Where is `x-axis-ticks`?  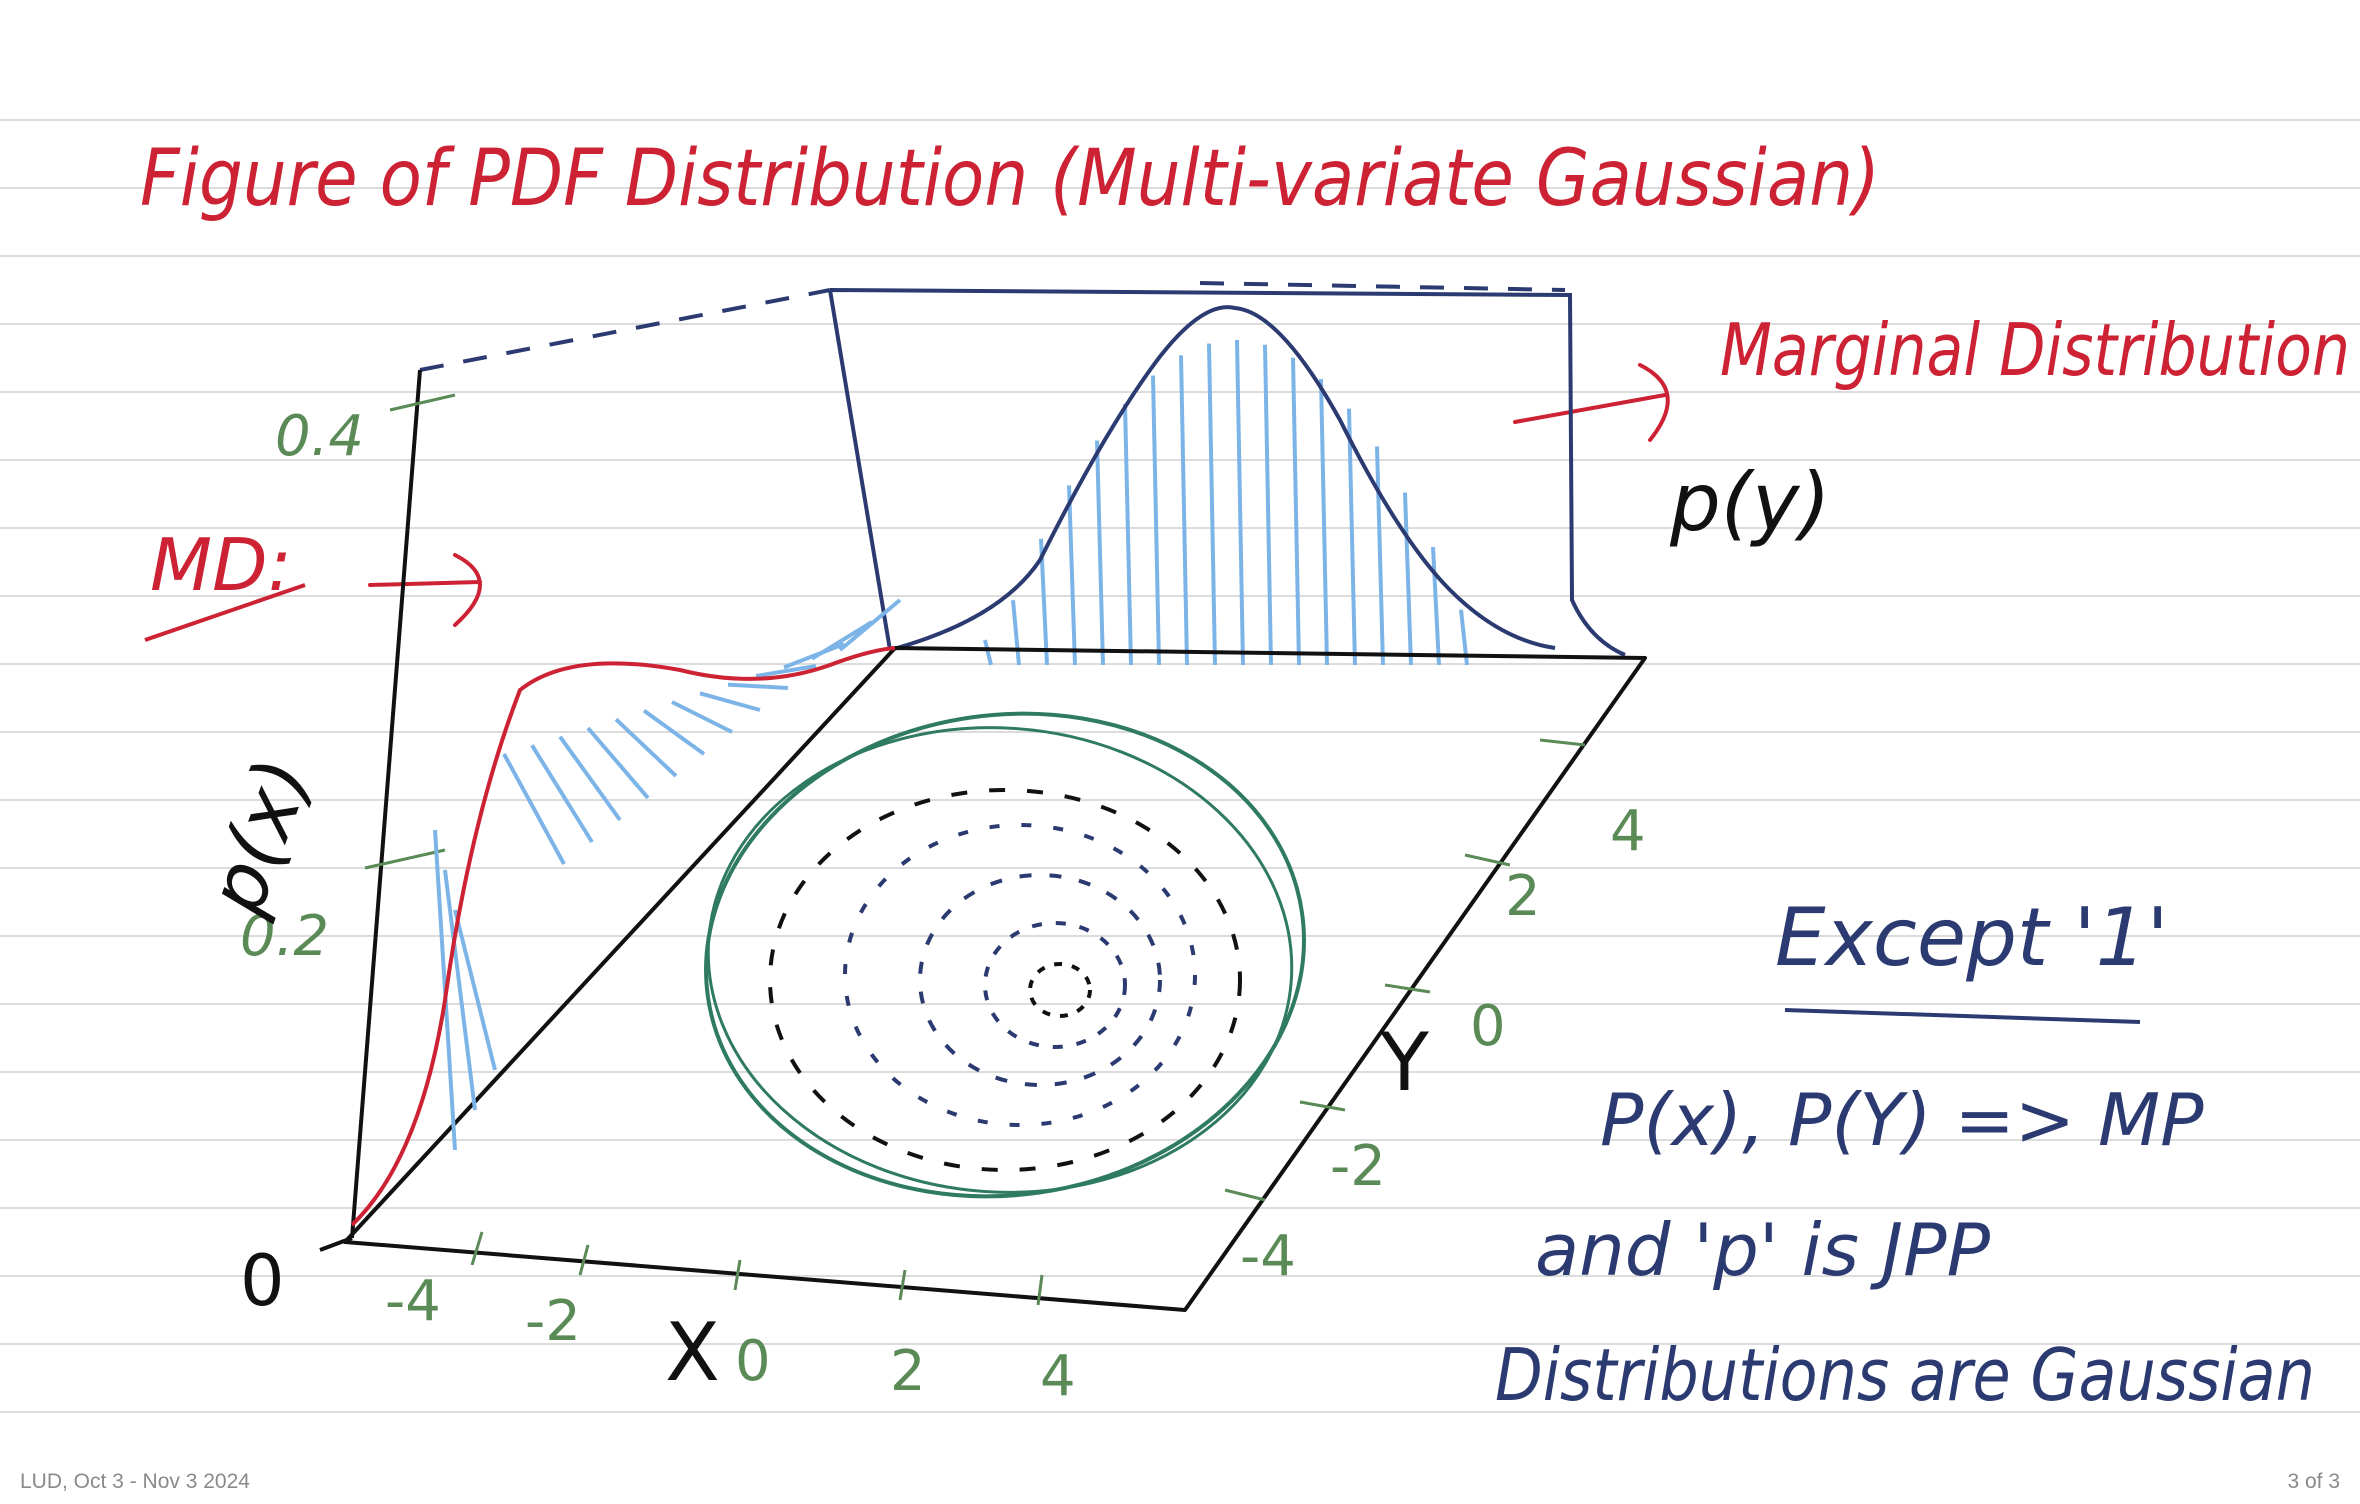 x-axis-ticks is located at coordinates (757, 1268).